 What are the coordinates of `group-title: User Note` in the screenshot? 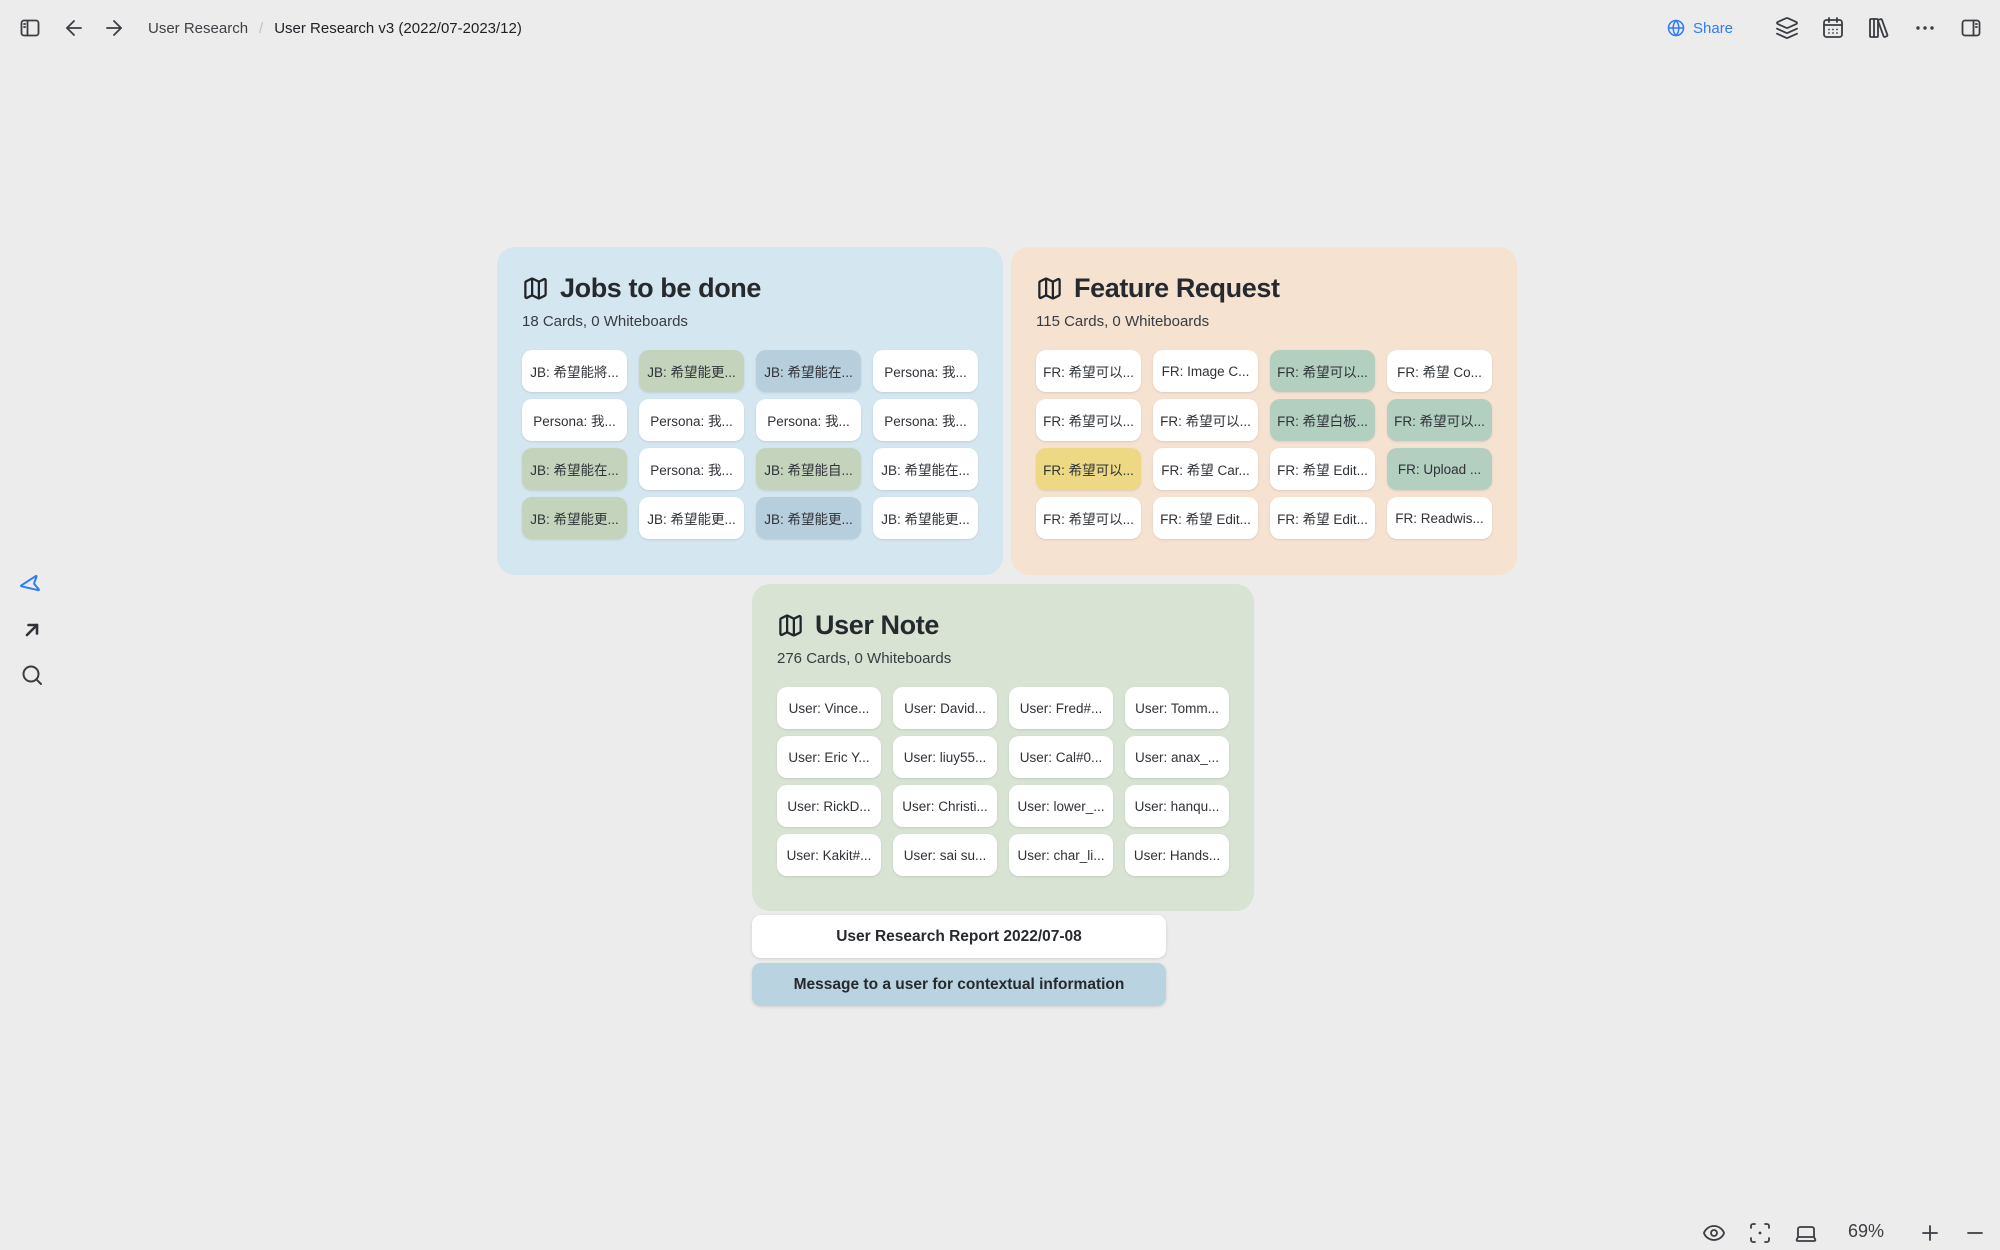 It's located at (877, 625).